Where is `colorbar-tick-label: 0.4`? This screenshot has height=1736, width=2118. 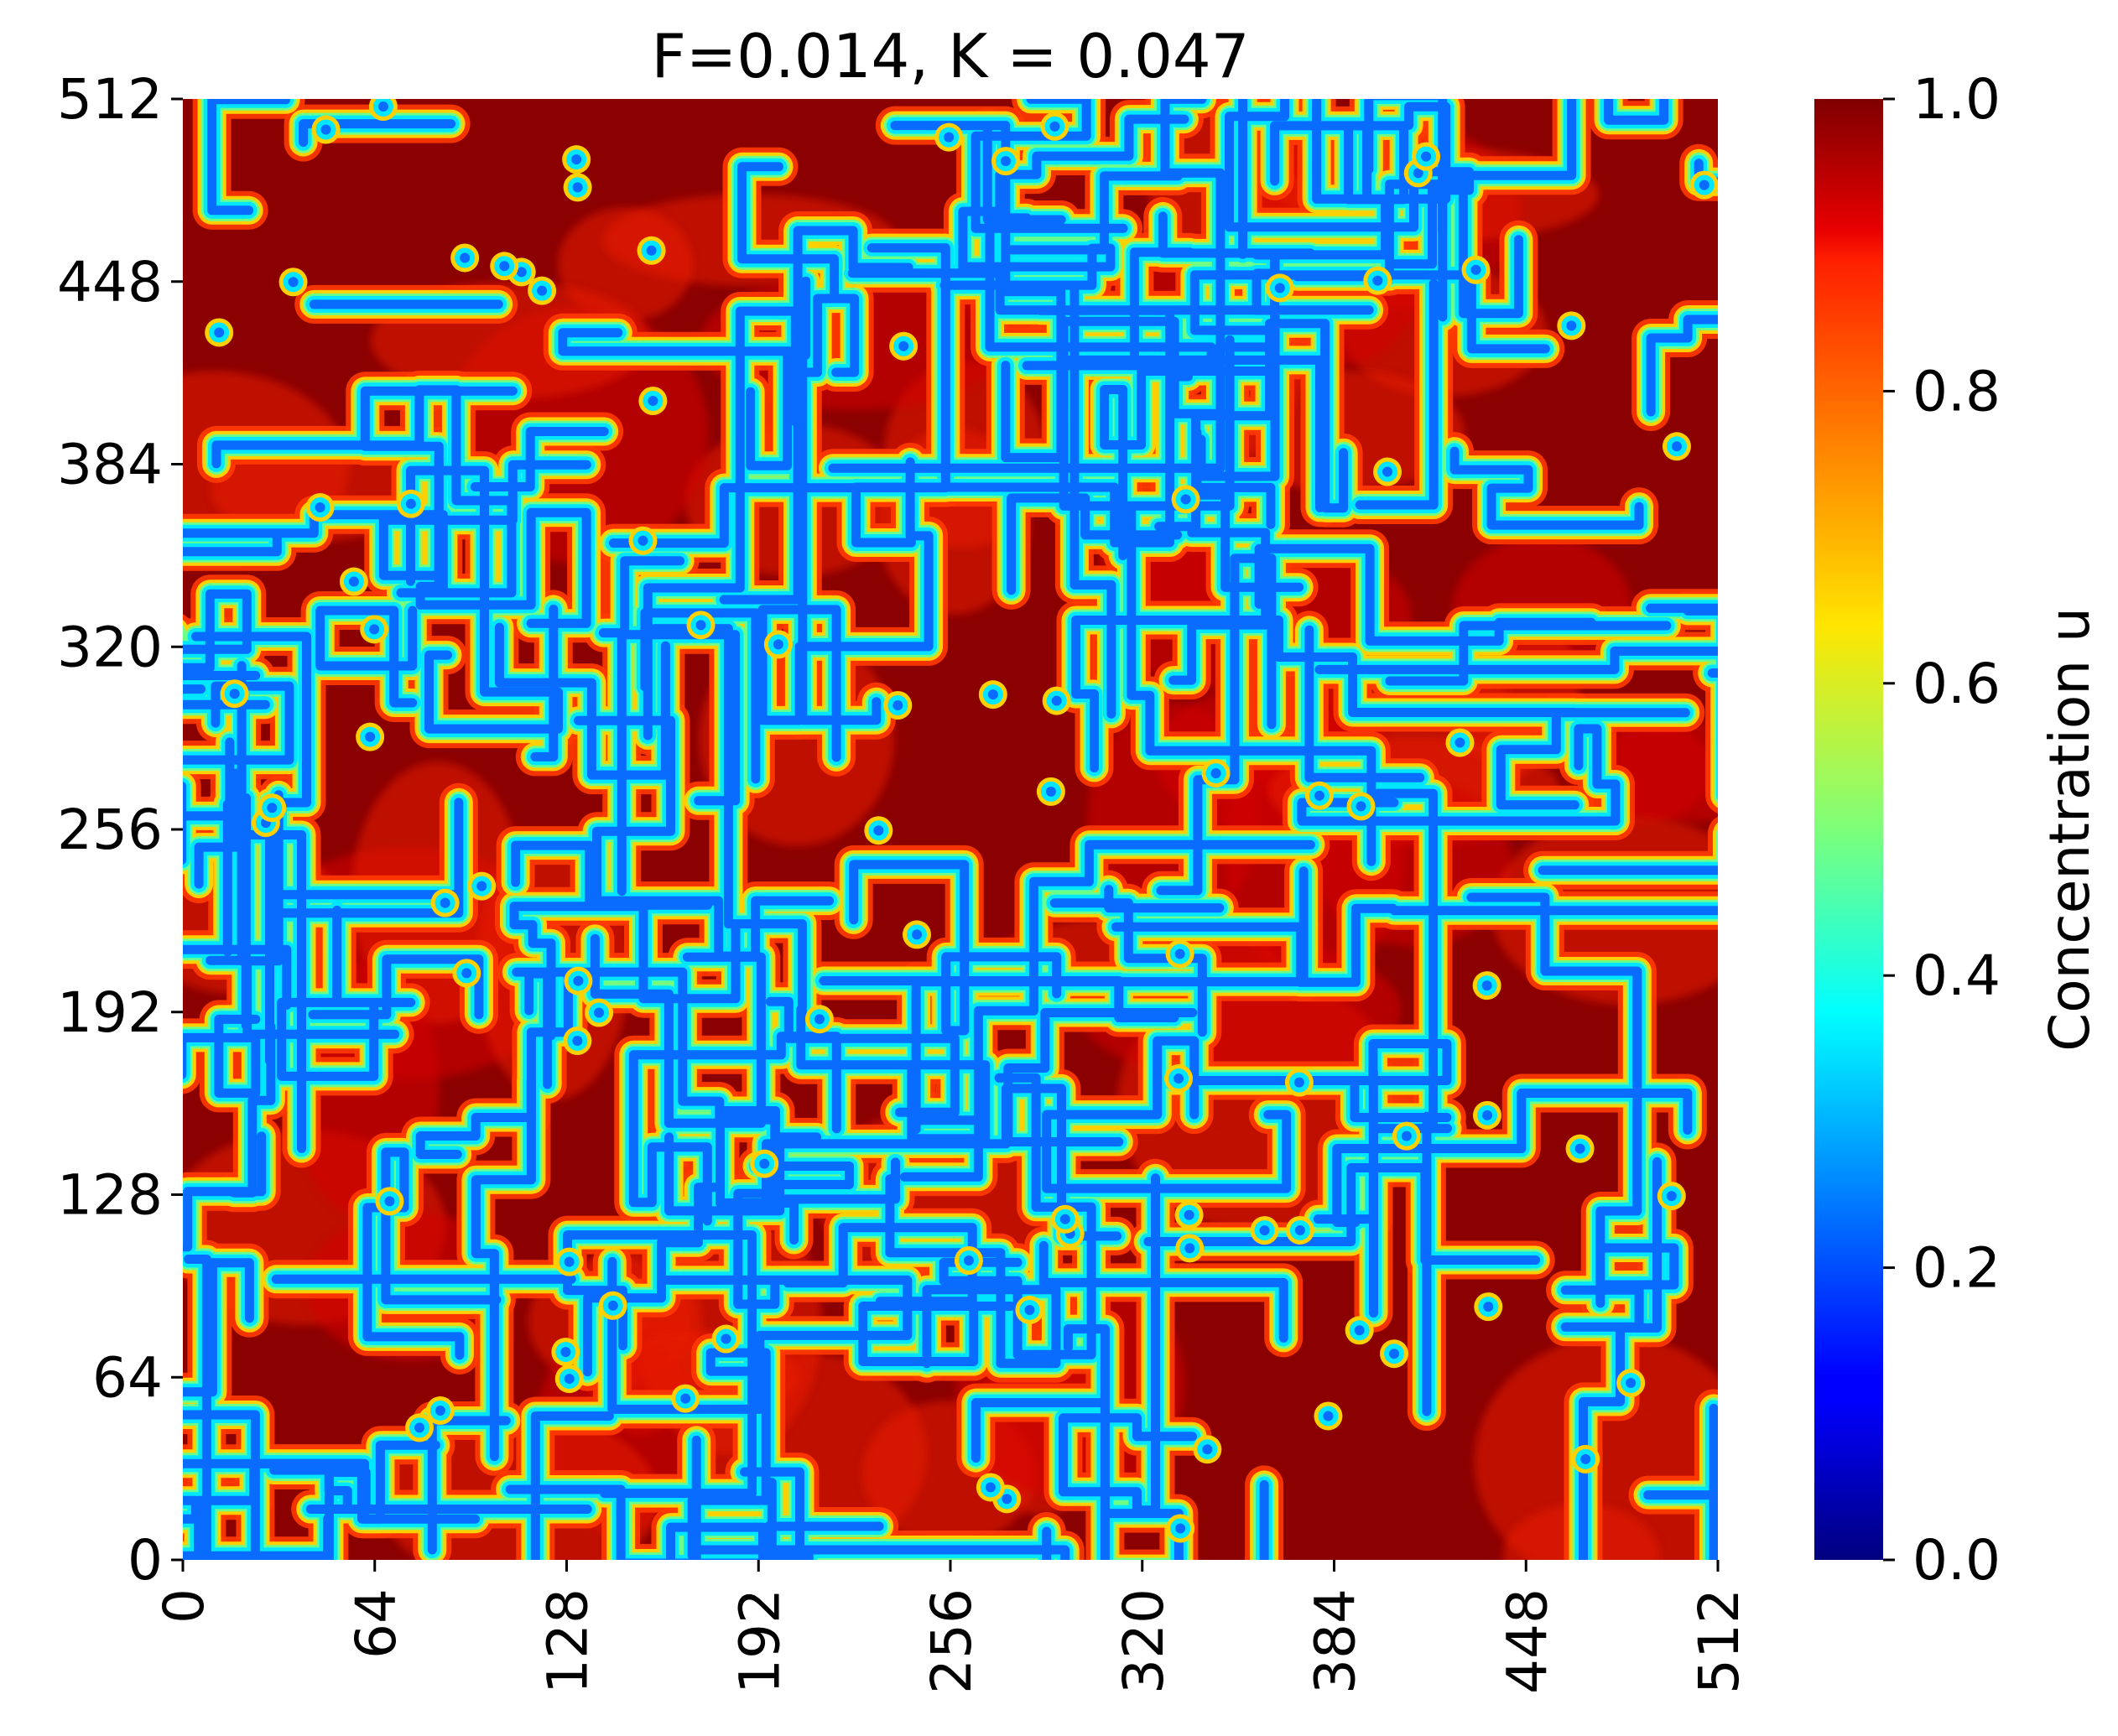 colorbar-tick-label: 0.4 is located at coordinates (1956, 975).